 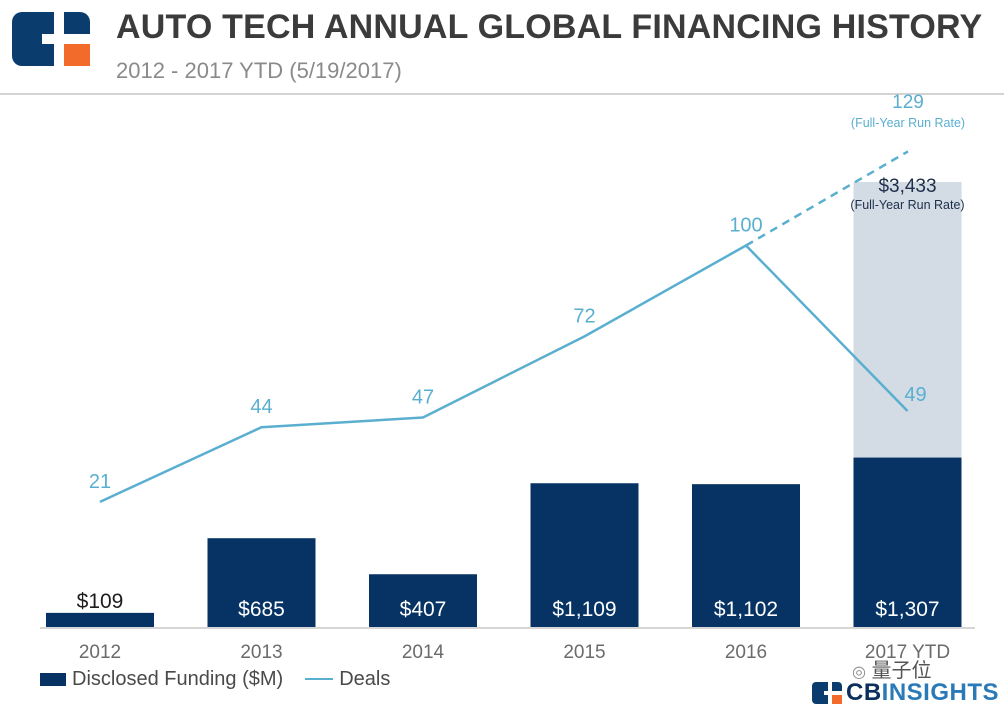 What do you see at coordinates (584, 316) in the screenshot?
I see `deals-value-label: 72` at bounding box center [584, 316].